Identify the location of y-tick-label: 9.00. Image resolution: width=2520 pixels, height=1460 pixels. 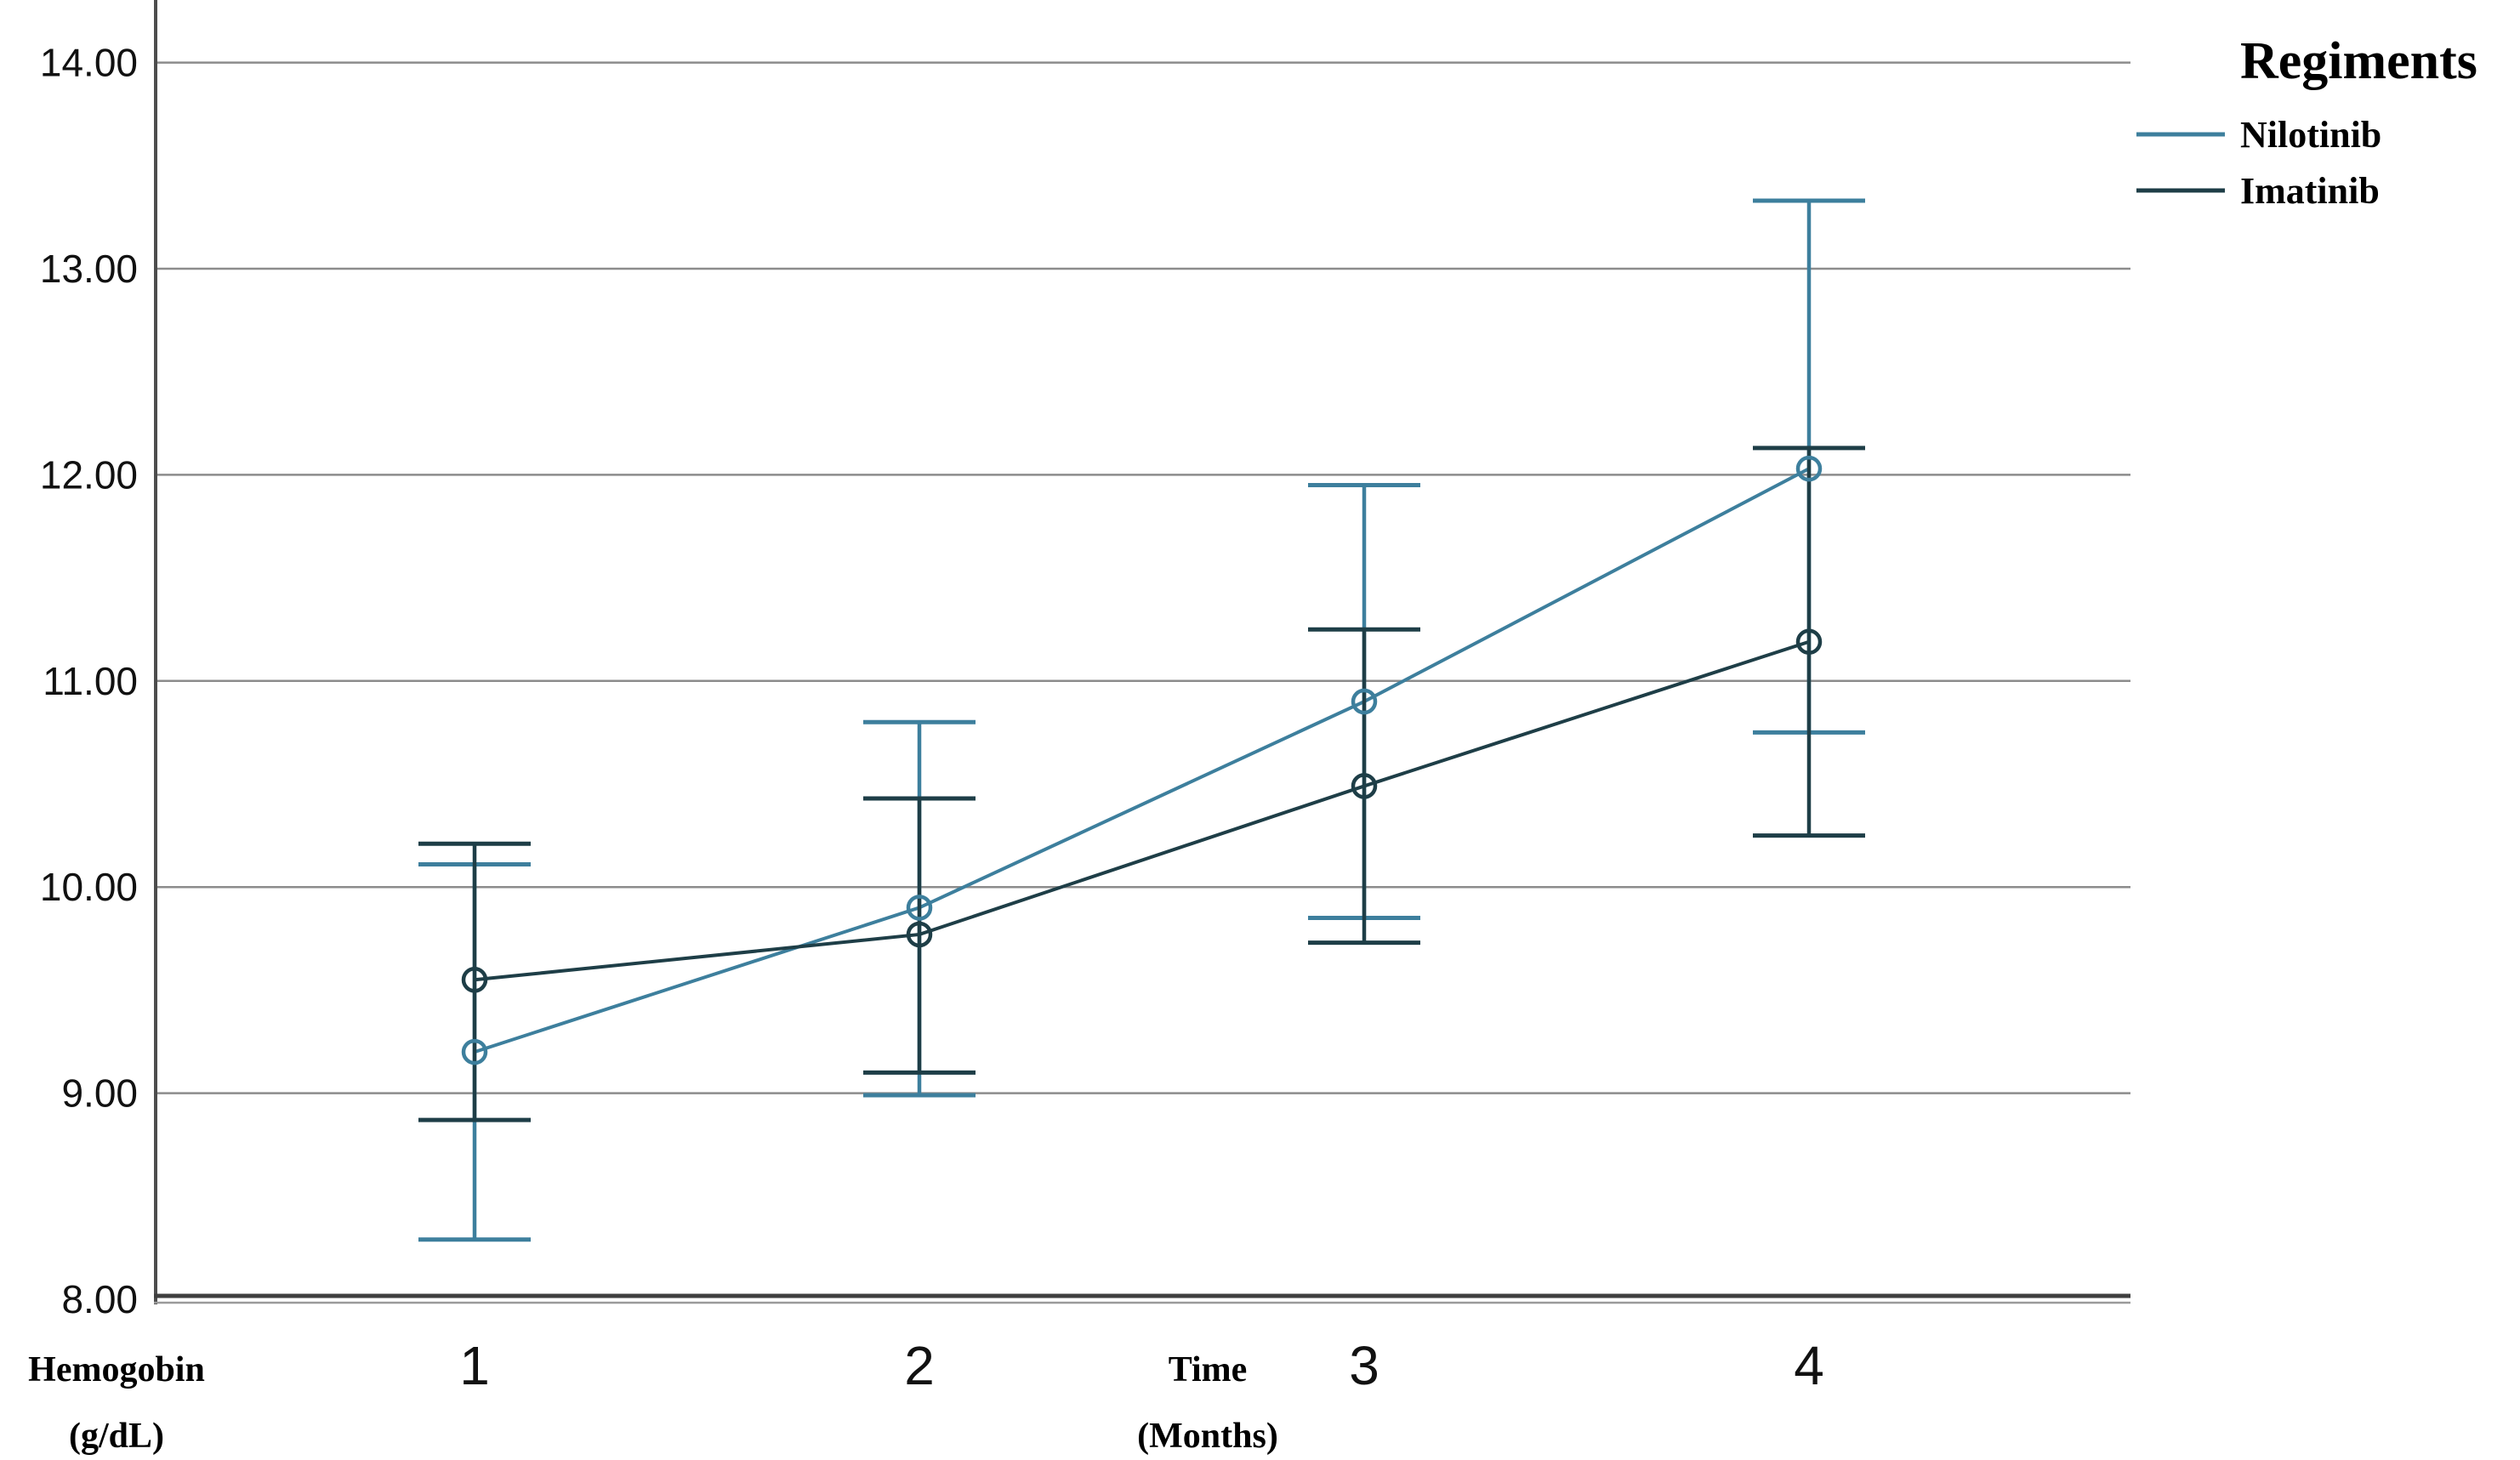
(100, 1093).